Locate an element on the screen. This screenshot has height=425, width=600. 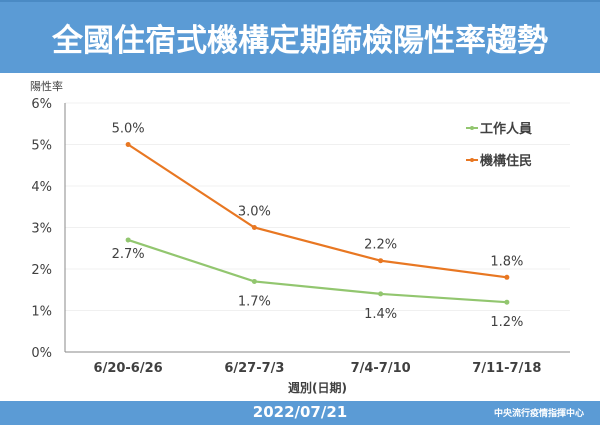
chart-title: 全國住宿式機構定期篩檢陽性率趨勢 is located at coordinates (300, 41).